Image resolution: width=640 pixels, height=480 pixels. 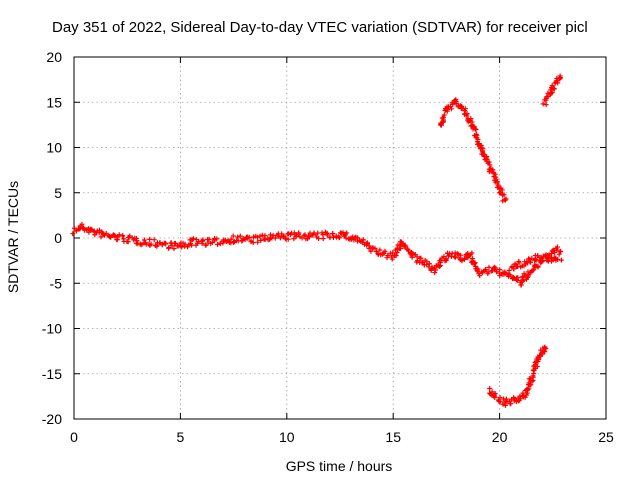 What do you see at coordinates (181, 437) in the screenshot?
I see `x-tick-label: 5` at bounding box center [181, 437].